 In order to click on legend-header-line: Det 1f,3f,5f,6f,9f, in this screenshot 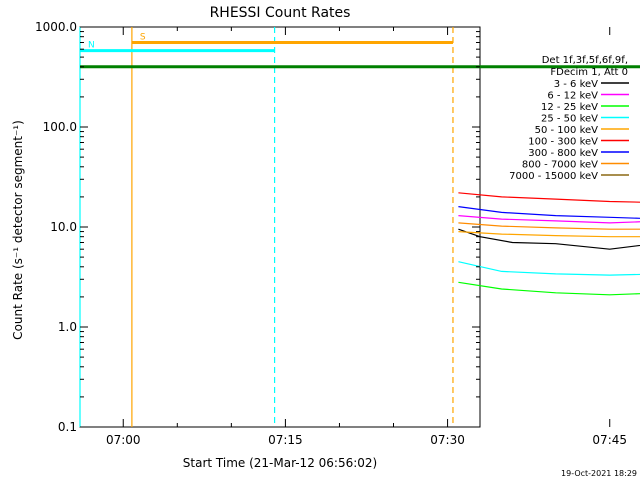, I will do `click(585, 60)`.